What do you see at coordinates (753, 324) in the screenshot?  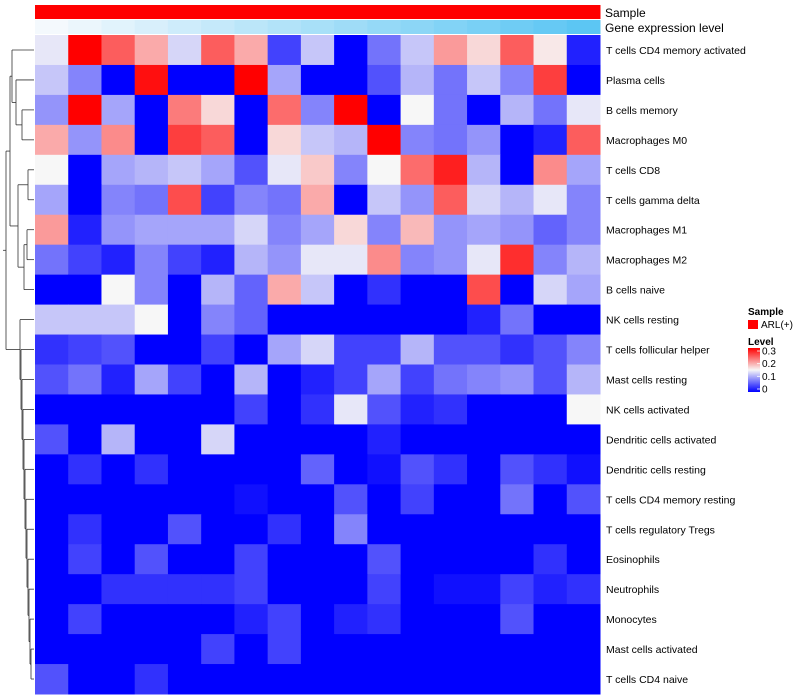 I see `legend-swatch` at bounding box center [753, 324].